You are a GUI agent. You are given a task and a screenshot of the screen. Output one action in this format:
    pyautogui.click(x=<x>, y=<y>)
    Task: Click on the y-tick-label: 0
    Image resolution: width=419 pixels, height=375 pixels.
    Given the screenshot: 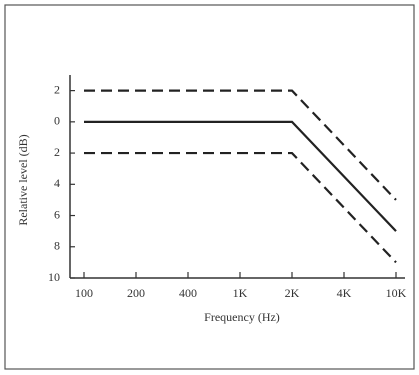 What is the action you would take?
    pyautogui.click(x=57, y=121)
    